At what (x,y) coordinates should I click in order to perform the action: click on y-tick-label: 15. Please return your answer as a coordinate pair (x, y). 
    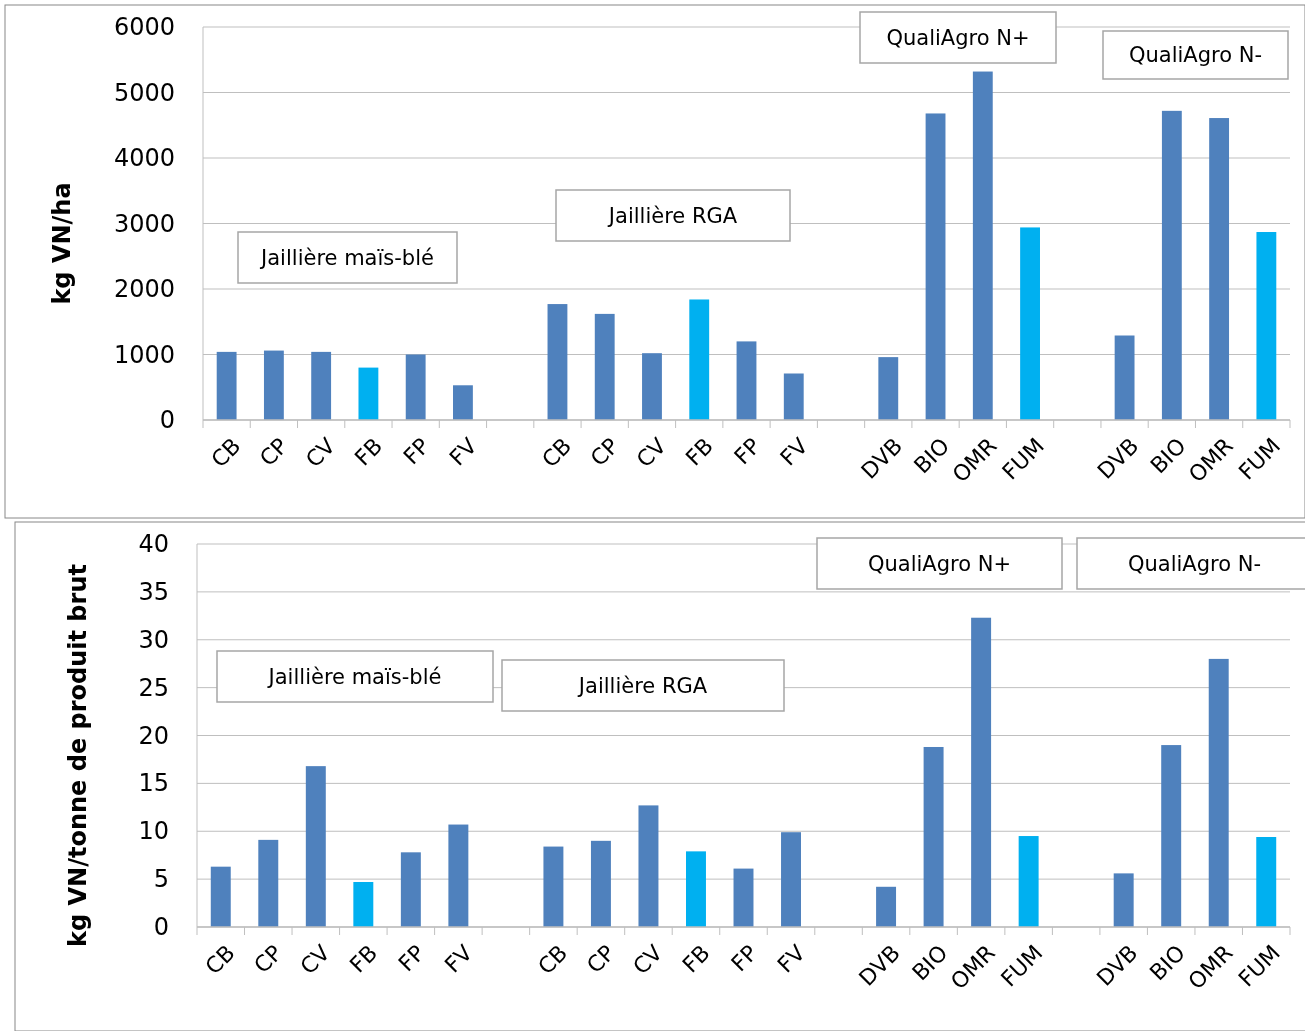
    Looking at the image, I should click on (153, 783).